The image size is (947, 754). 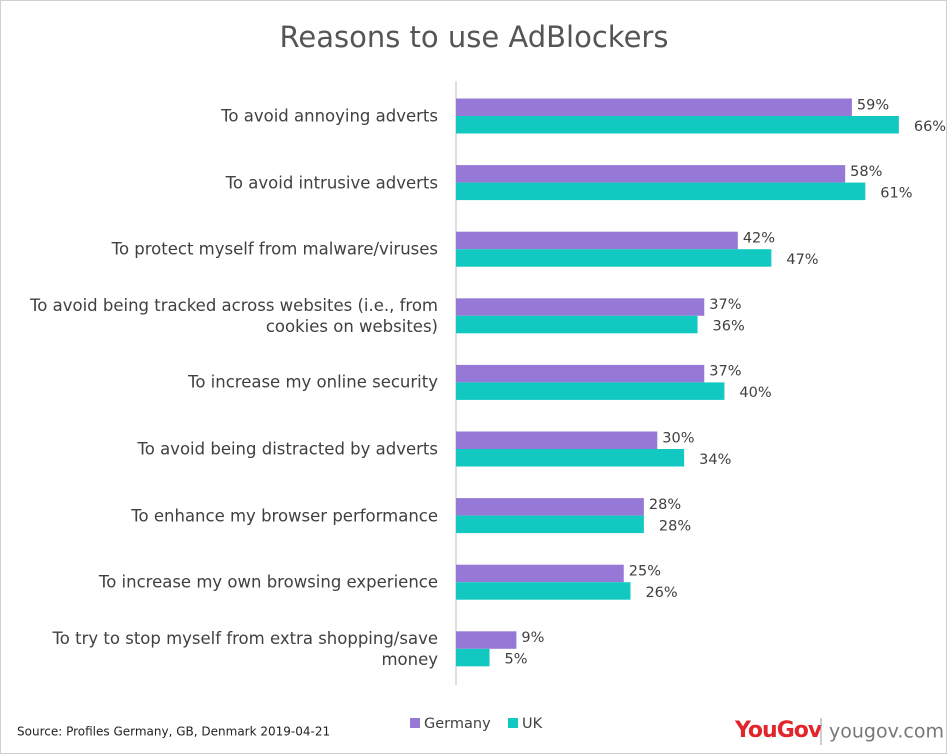 What do you see at coordinates (930, 127) in the screenshot?
I see `value-label: 66%` at bounding box center [930, 127].